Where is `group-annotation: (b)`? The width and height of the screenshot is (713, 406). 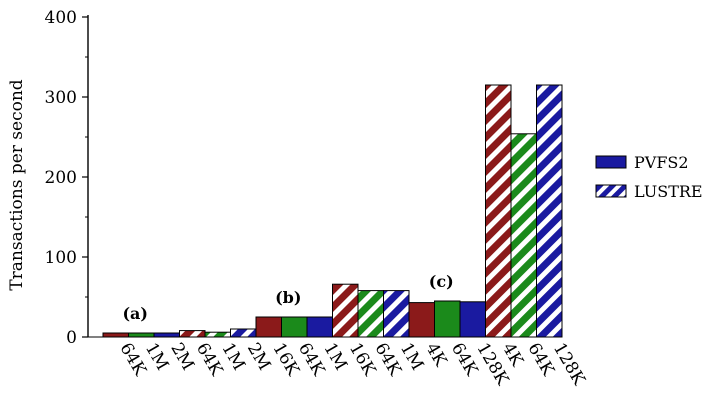
group-annotation: (b) is located at coordinates (288, 297).